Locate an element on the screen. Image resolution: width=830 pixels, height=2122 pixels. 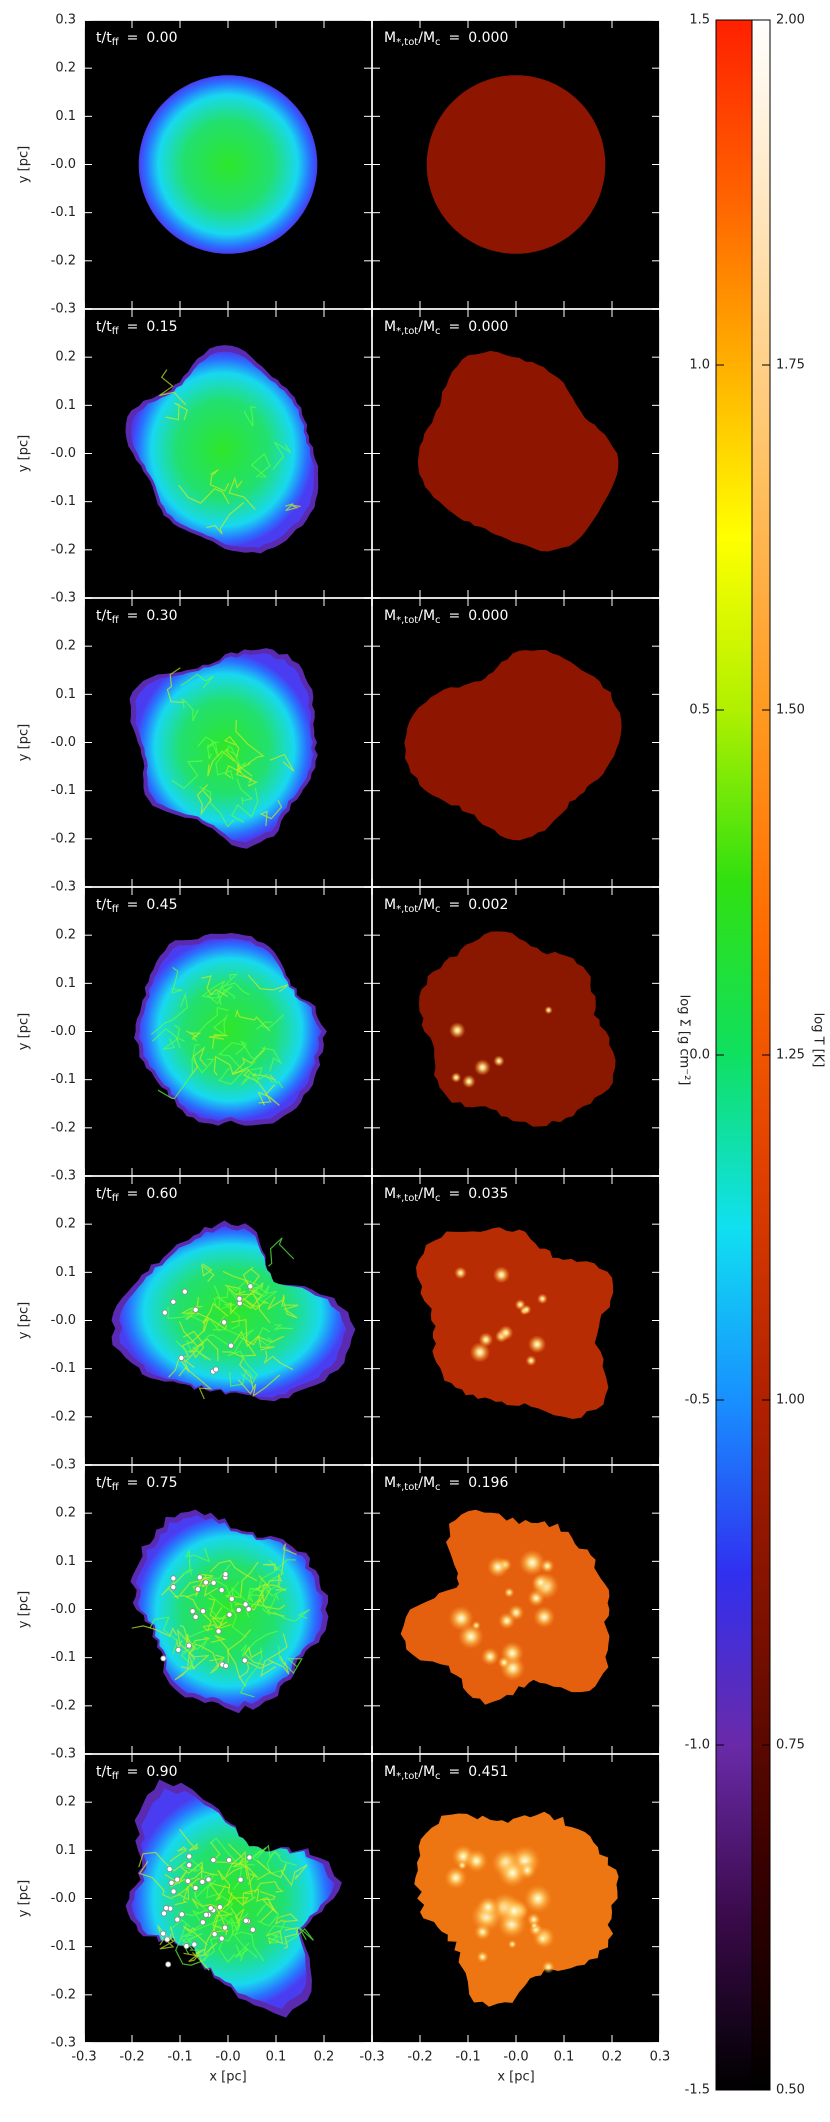
y-tick-label: -0.2 is located at coordinates (63, 838).